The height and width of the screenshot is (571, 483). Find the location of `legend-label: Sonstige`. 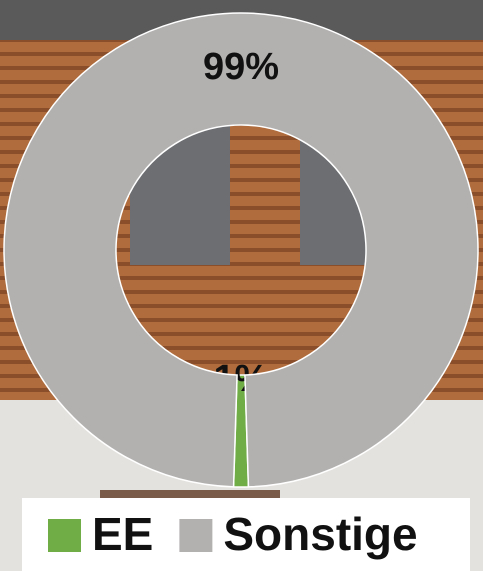

legend-label: Sonstige is located at coordinates (320, 534).